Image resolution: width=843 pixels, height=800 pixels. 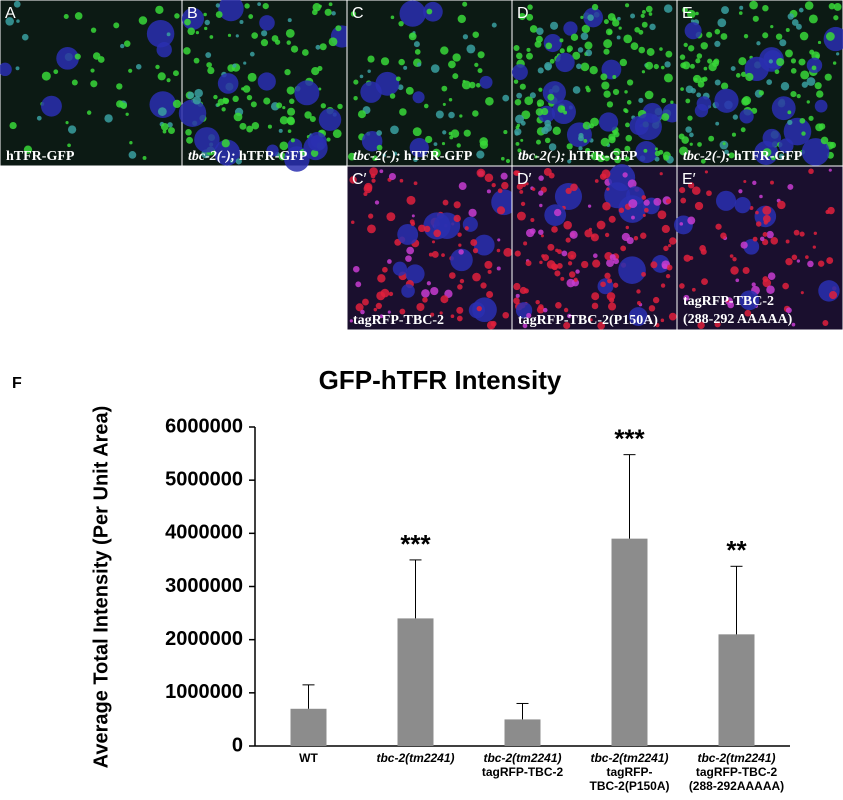 What do you see at coordinates (415, 758) in the screenshot?
I see `x-tick-label: tbc-2(tm2241)` at bounding box center [415, 758].